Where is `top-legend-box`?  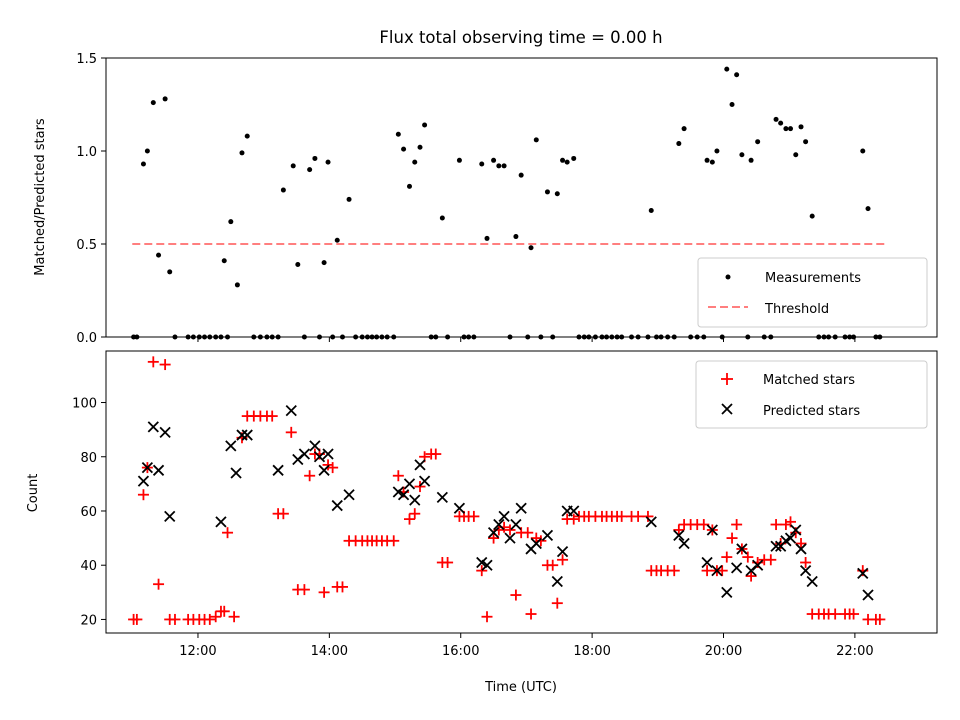 top-legend-box is located at coordinates (812, 292).